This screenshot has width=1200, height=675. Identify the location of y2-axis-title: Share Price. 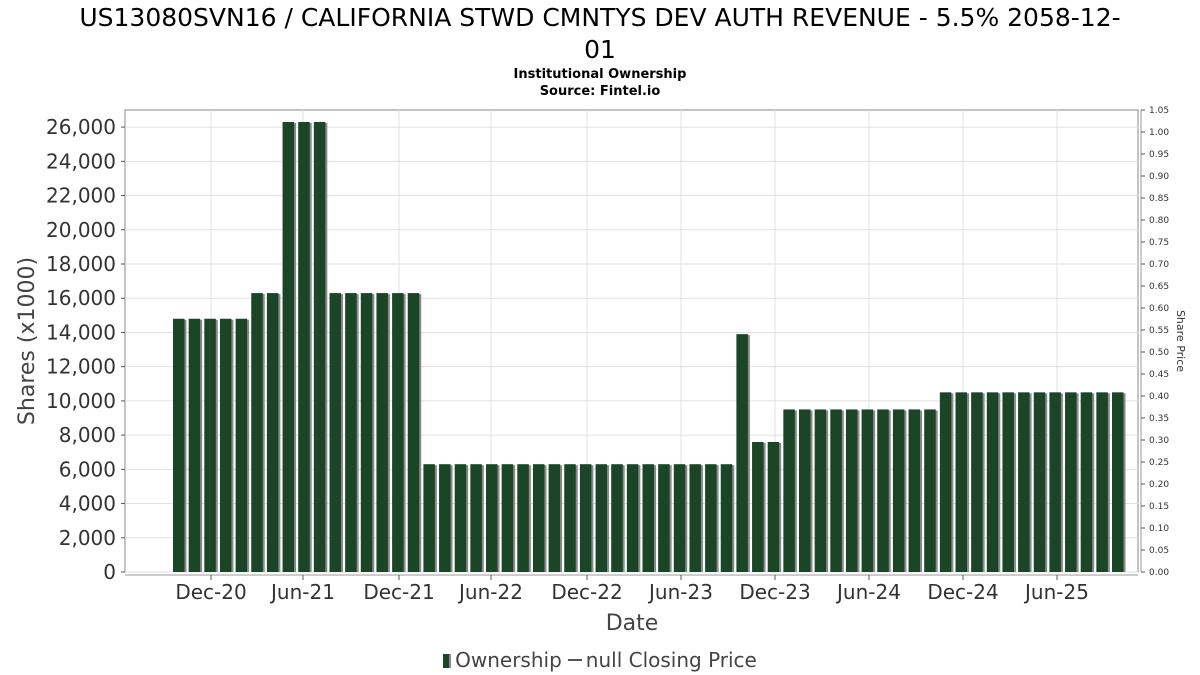
(1180, 341).